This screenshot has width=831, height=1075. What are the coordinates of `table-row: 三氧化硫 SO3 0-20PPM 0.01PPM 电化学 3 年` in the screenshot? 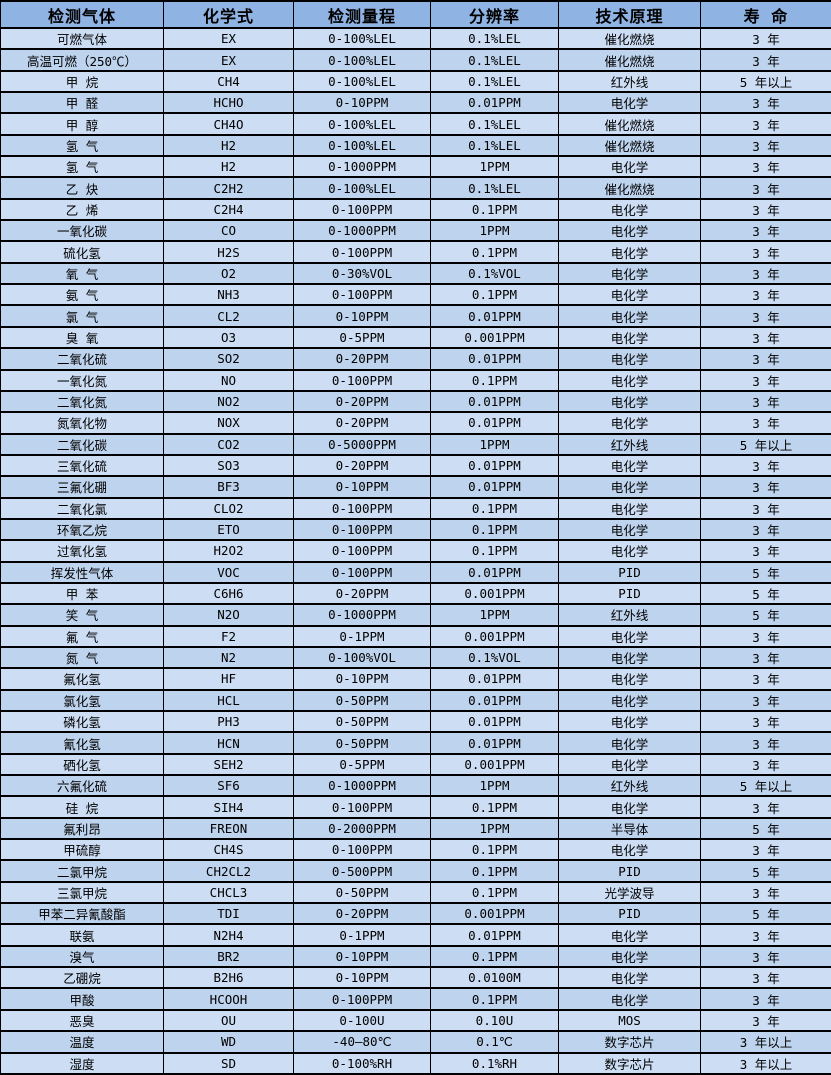 It's located at (415, 465).